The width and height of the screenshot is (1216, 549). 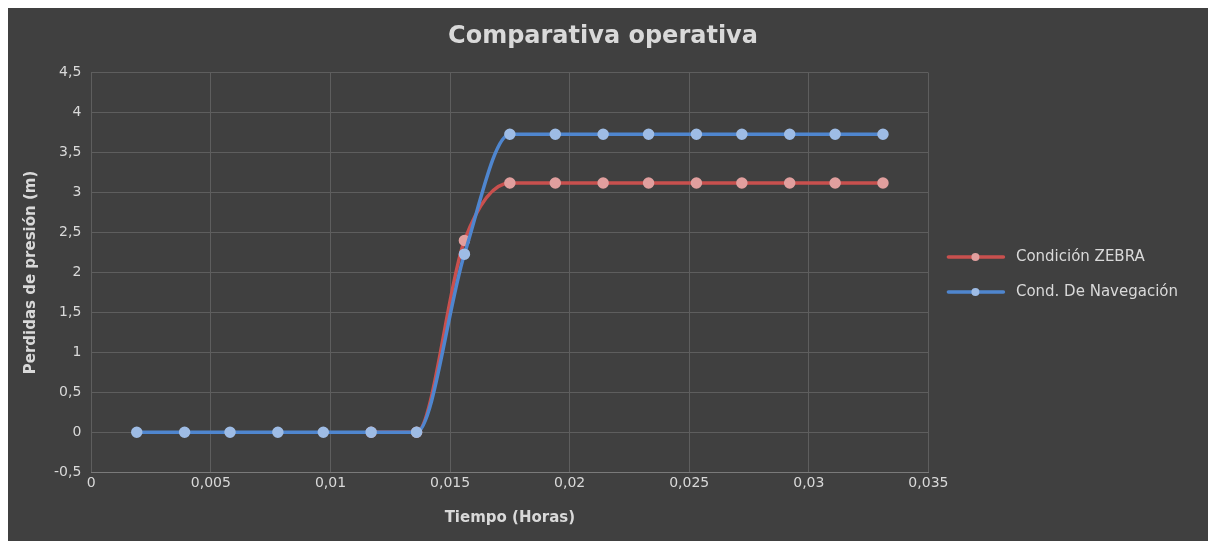 I want to click on x-tick-label: 0,01, so click(x=330, y=482).